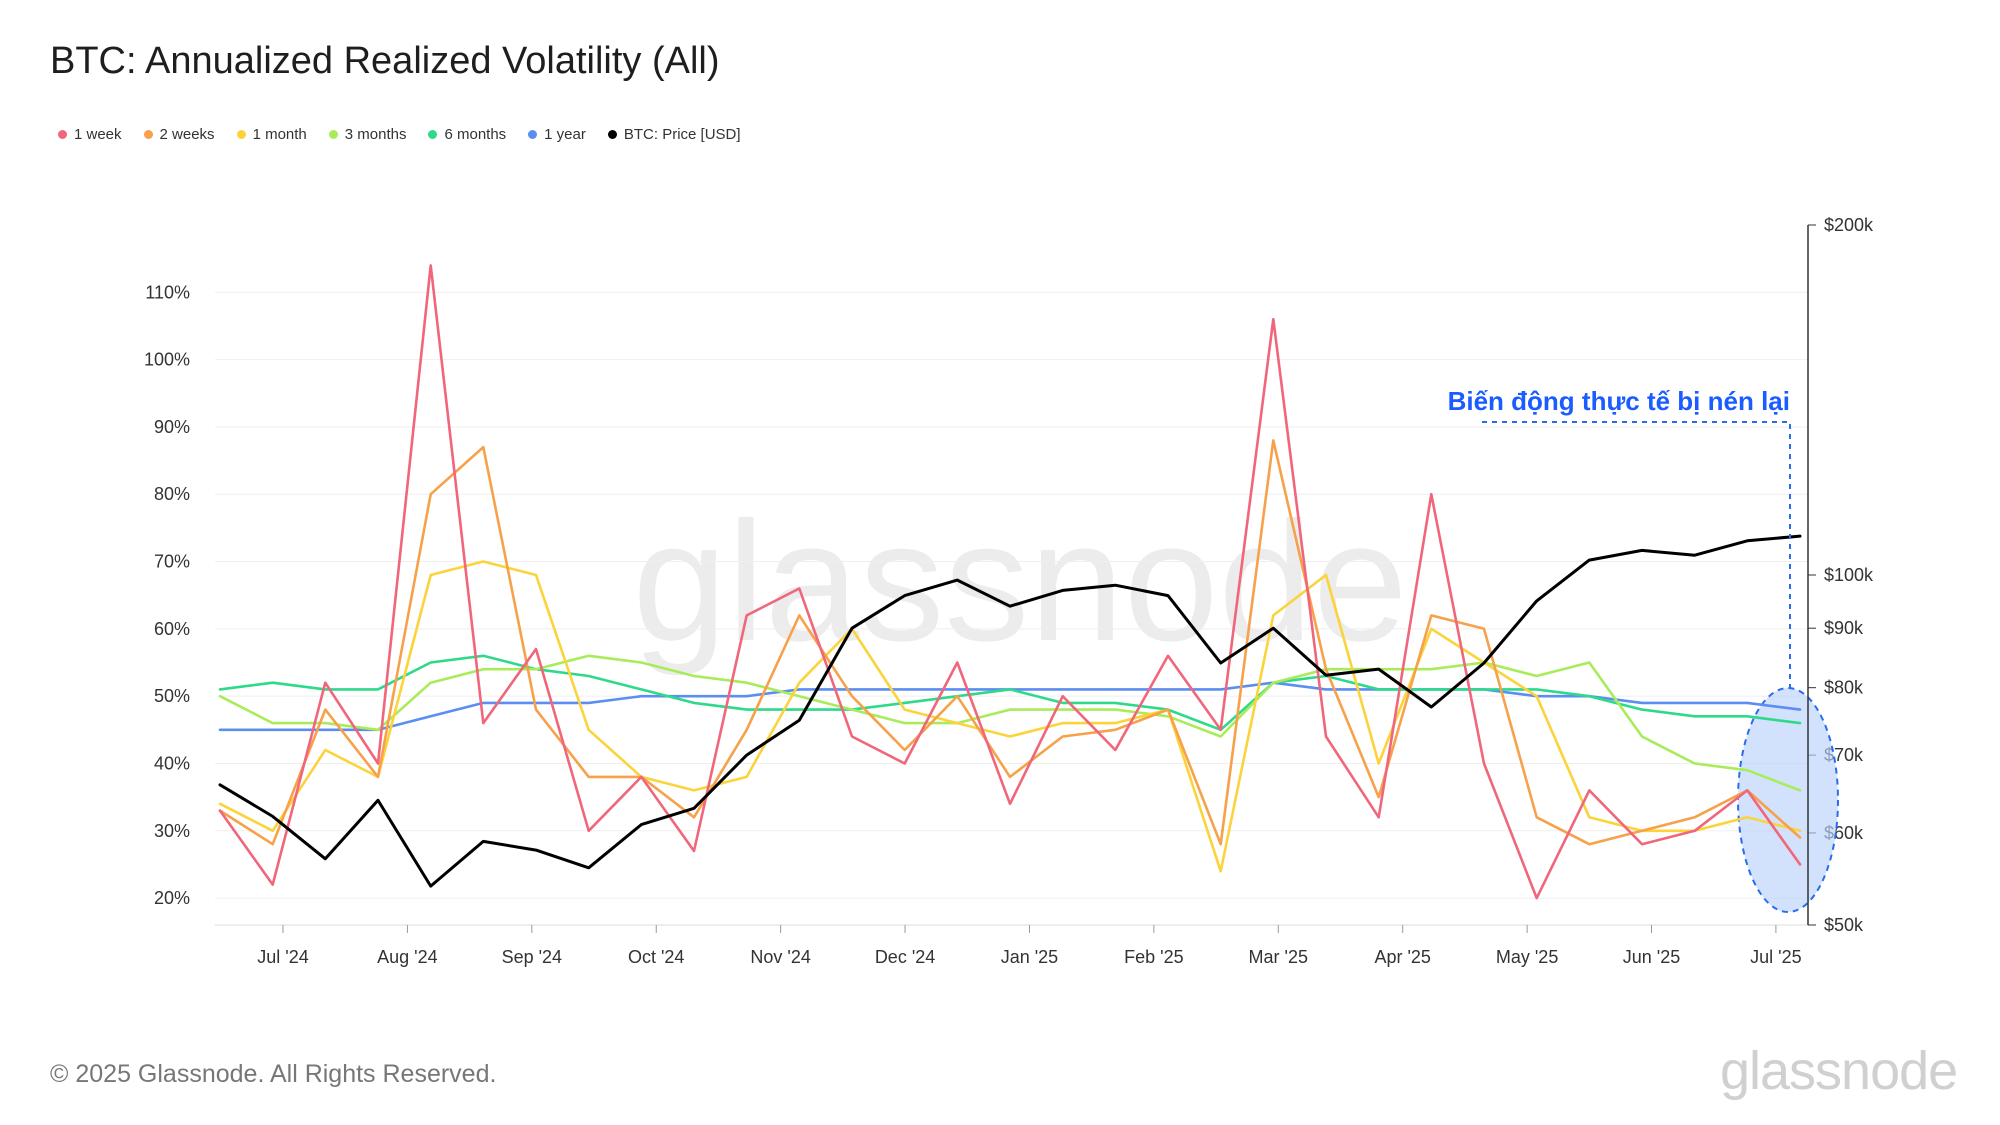  I want to click on y-right-tick-label: $100k, so click(1849, 575).